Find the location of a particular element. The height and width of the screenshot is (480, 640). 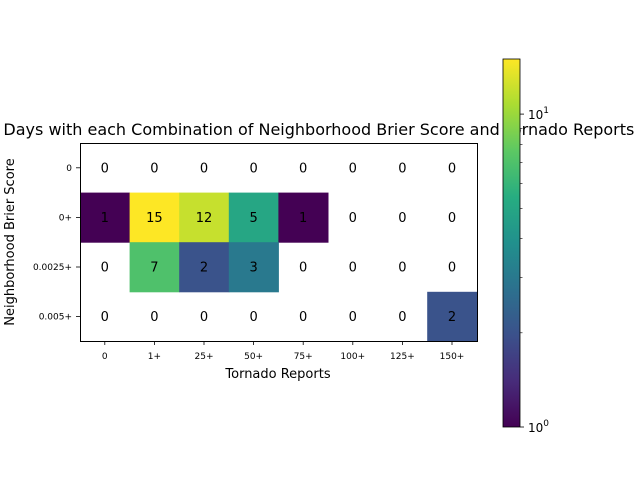

x-tick-label: 0 is located at coordinates (105, 357).